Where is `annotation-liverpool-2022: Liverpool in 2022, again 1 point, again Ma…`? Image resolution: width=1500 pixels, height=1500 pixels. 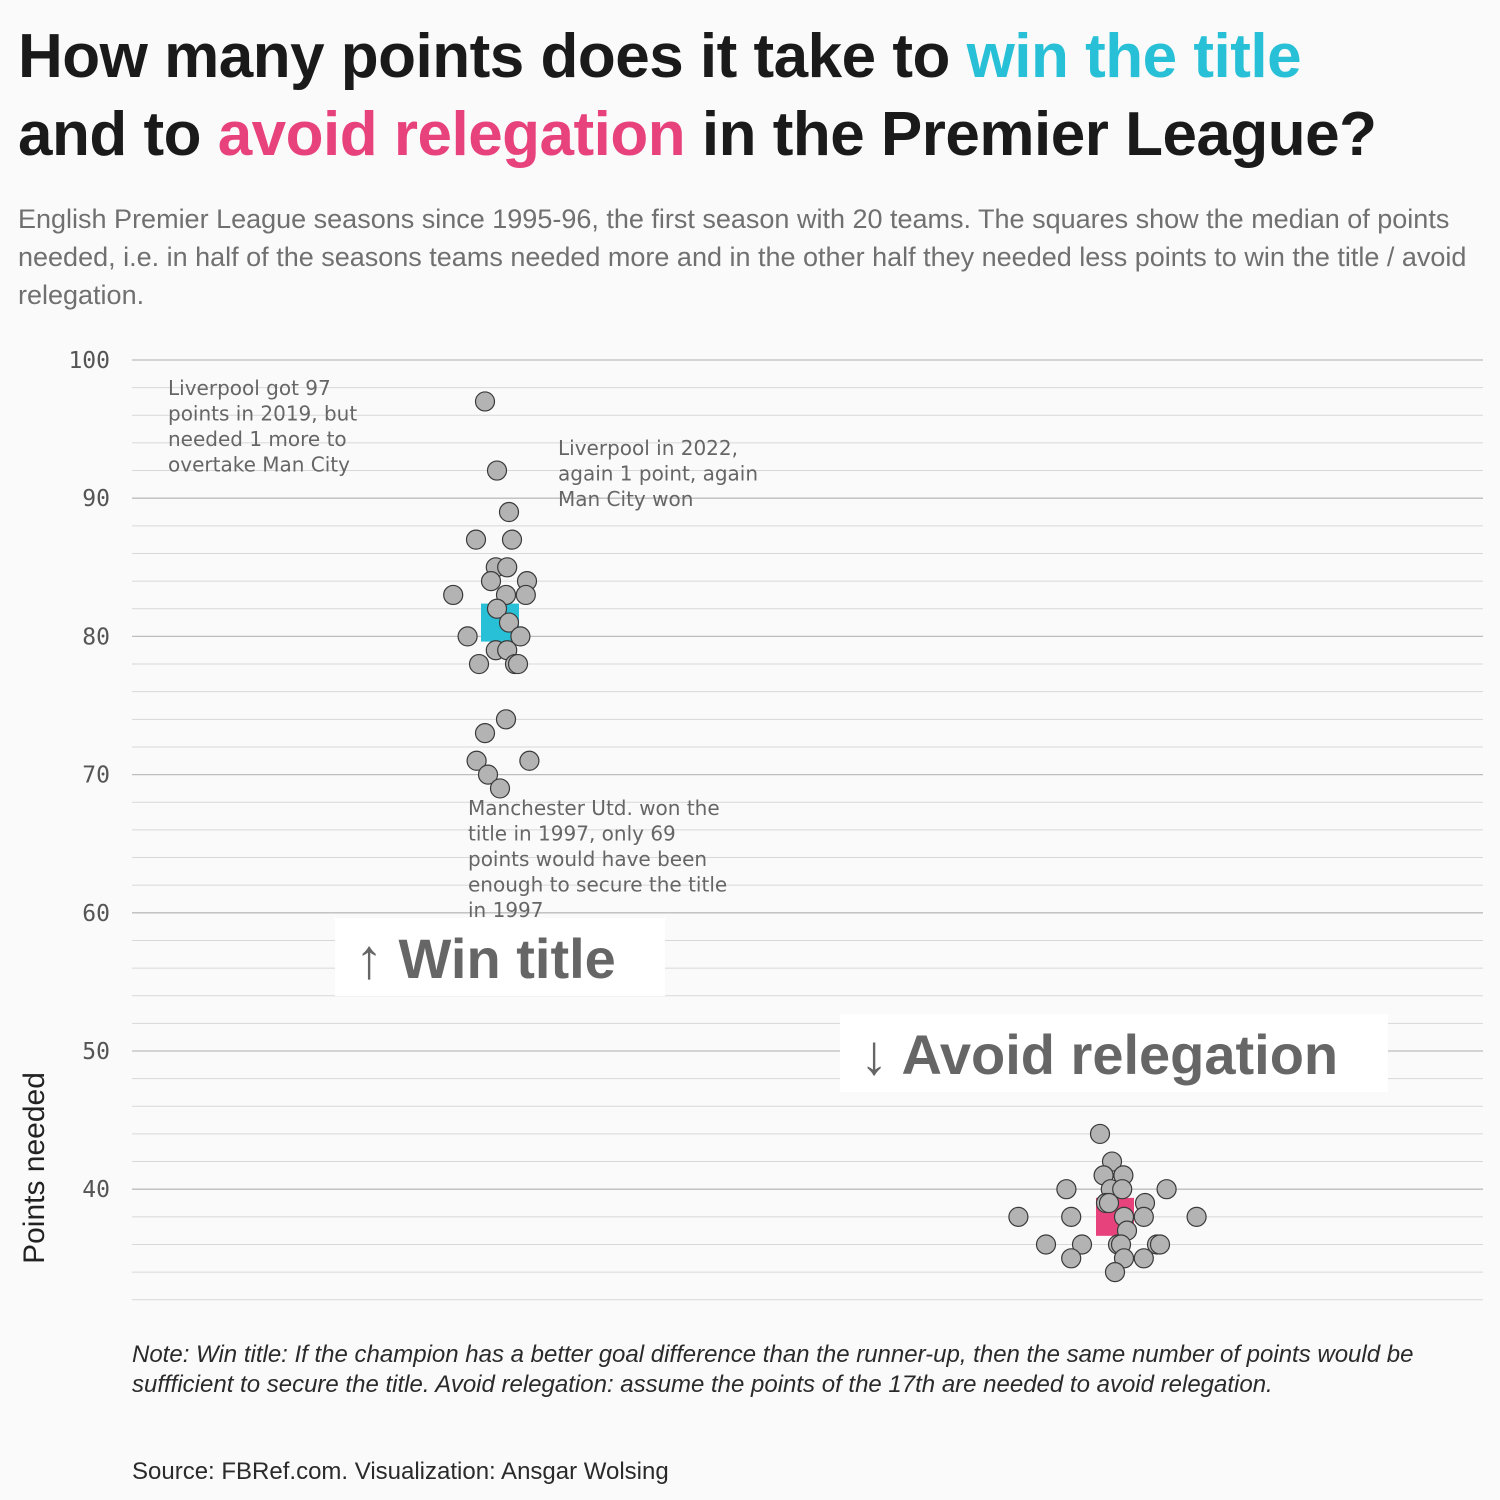 annotation-liverpool-2022: Liverpool in 2022, again 1 point, again Ma… is located at coordinates (658, 473).